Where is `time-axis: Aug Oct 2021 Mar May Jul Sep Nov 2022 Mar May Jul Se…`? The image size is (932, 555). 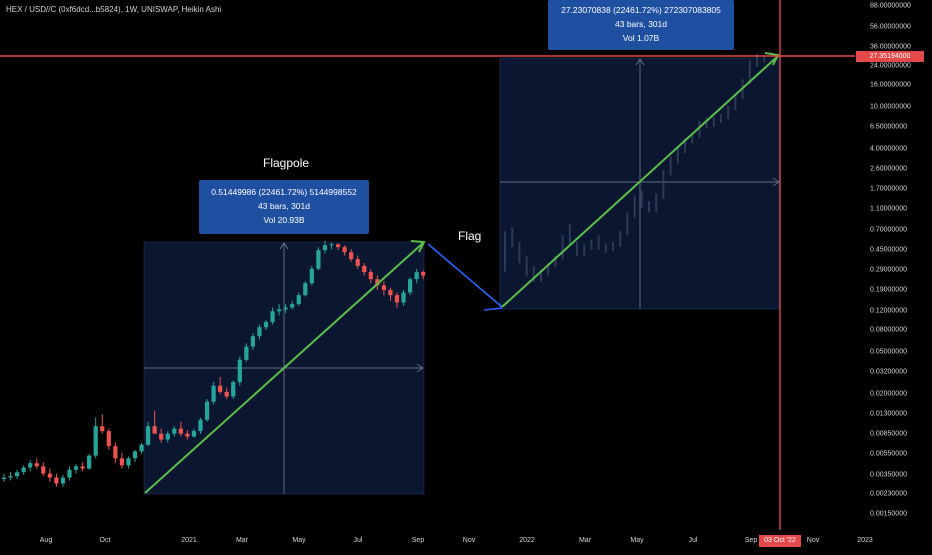 time-axis: Aug Oct 2021 Mar May Jul Sep Nov 2022 Mar May Jul Se… is located at coordinates (436, 540).